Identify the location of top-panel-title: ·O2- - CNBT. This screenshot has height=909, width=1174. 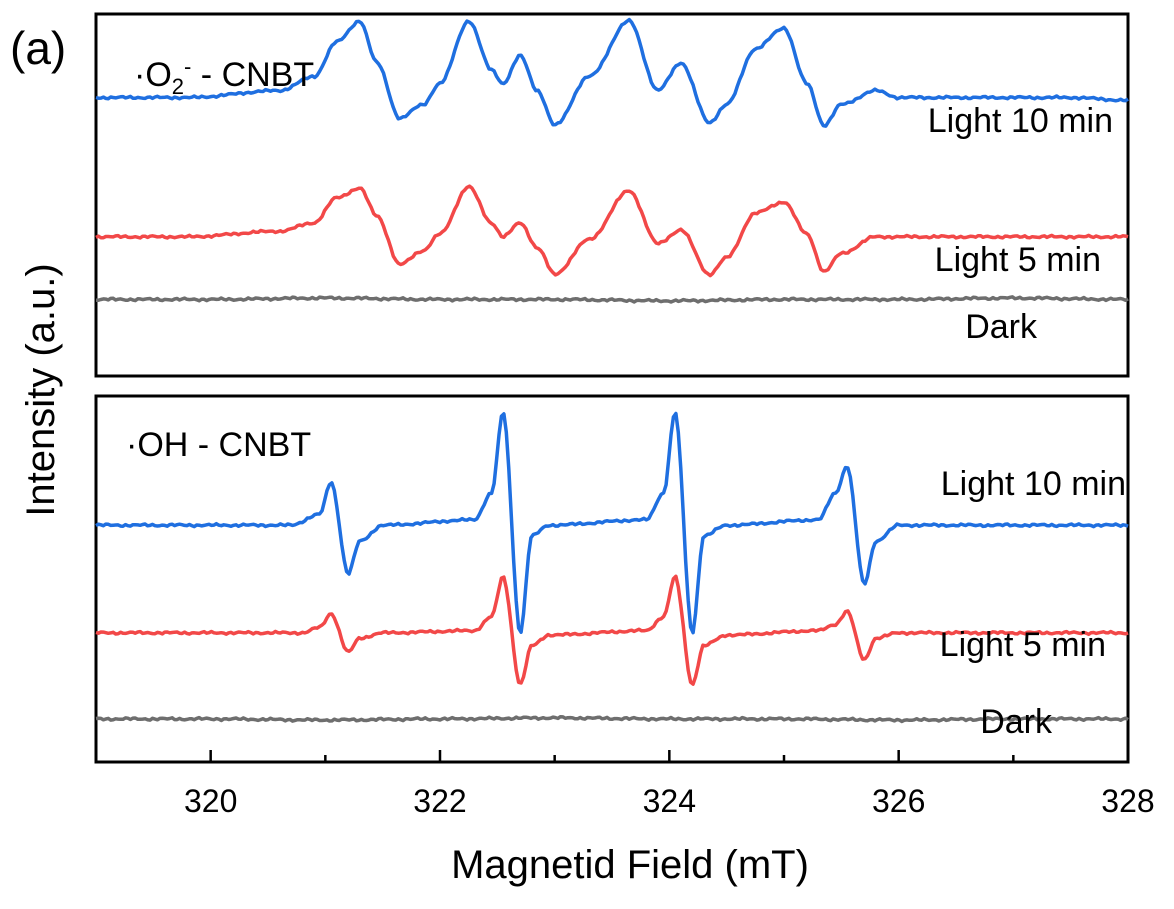
(224, 76).